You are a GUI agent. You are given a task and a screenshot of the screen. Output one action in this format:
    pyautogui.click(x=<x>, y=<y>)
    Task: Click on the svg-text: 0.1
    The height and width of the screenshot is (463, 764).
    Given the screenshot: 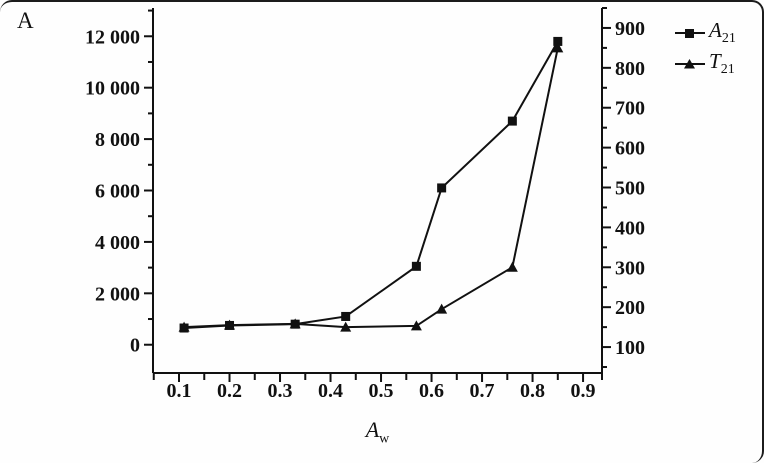 What is the action you would take?
    pyautogui.click(x=179, y=391)
    